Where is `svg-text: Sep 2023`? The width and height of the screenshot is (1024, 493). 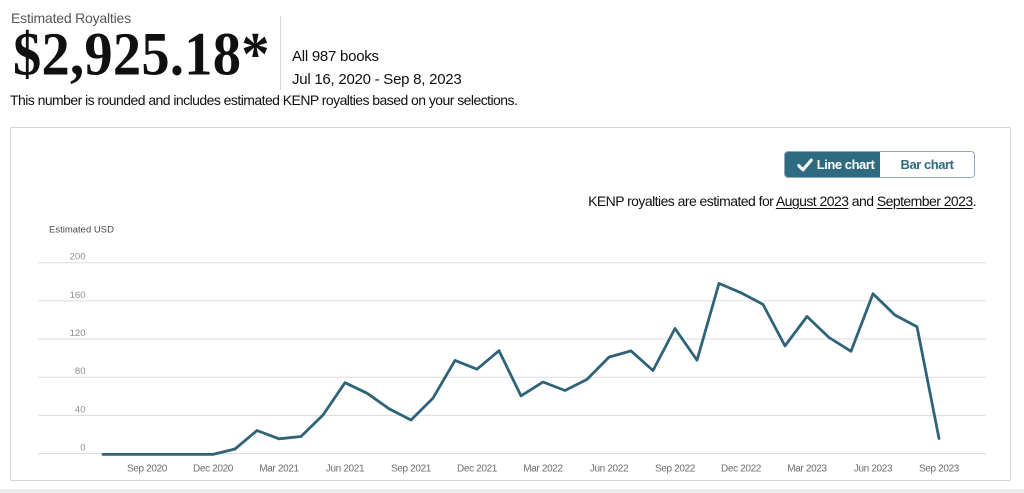
svg-text: Sep 2023 is located at coordinates (939, 469).